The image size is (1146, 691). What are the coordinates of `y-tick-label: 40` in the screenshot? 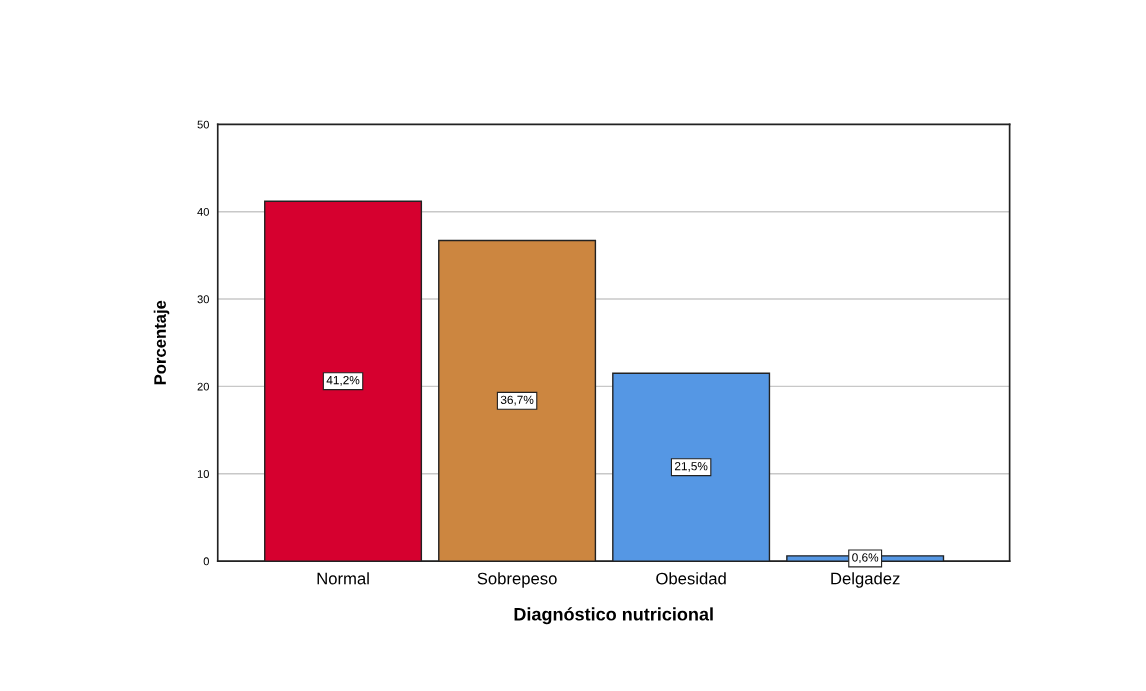 It's located at (203, 211).